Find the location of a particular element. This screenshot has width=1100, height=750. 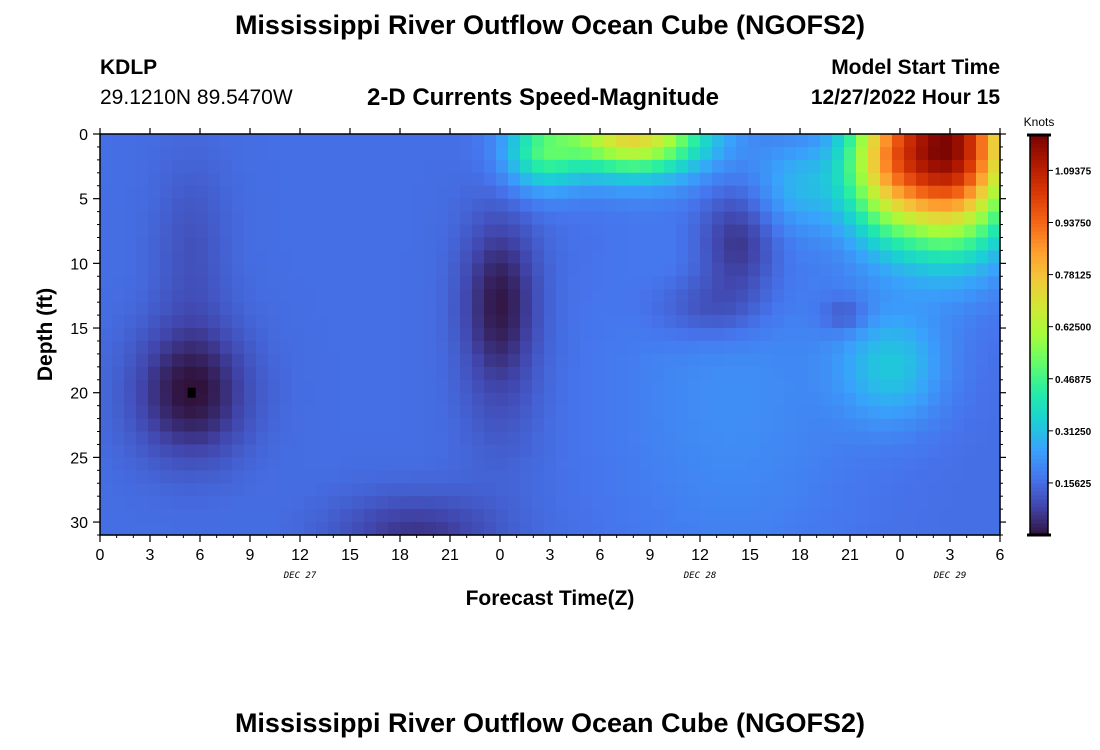

x-tick-label: 21 is located at coordinates (850, 555).